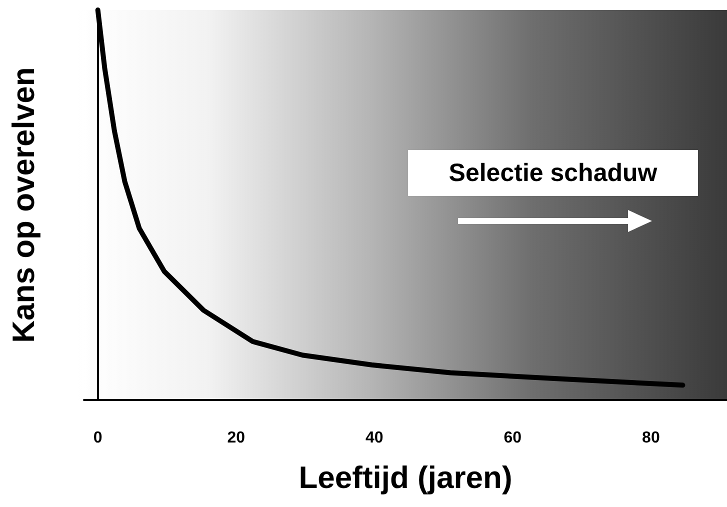 This screenshot has width=727, height=507. What do you see at coordinates (651, 438) in the screenshot?
I see `x-tick-label: 80` at bounding box center [651, 438].